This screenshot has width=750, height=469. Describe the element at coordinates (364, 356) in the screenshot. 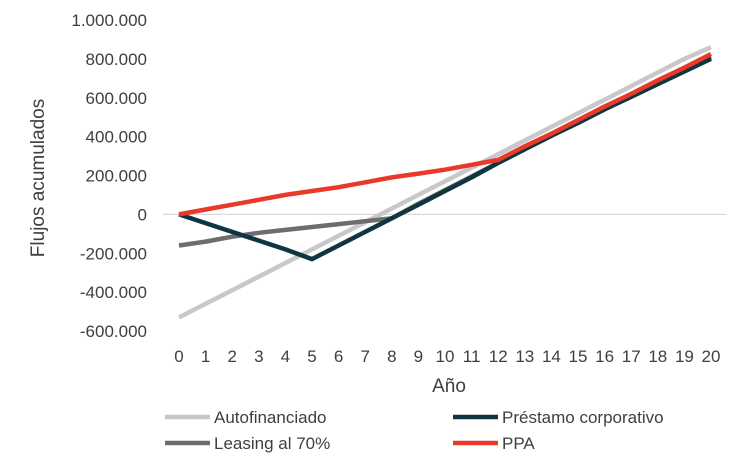

I see `x-tick-label: 7` at that location.